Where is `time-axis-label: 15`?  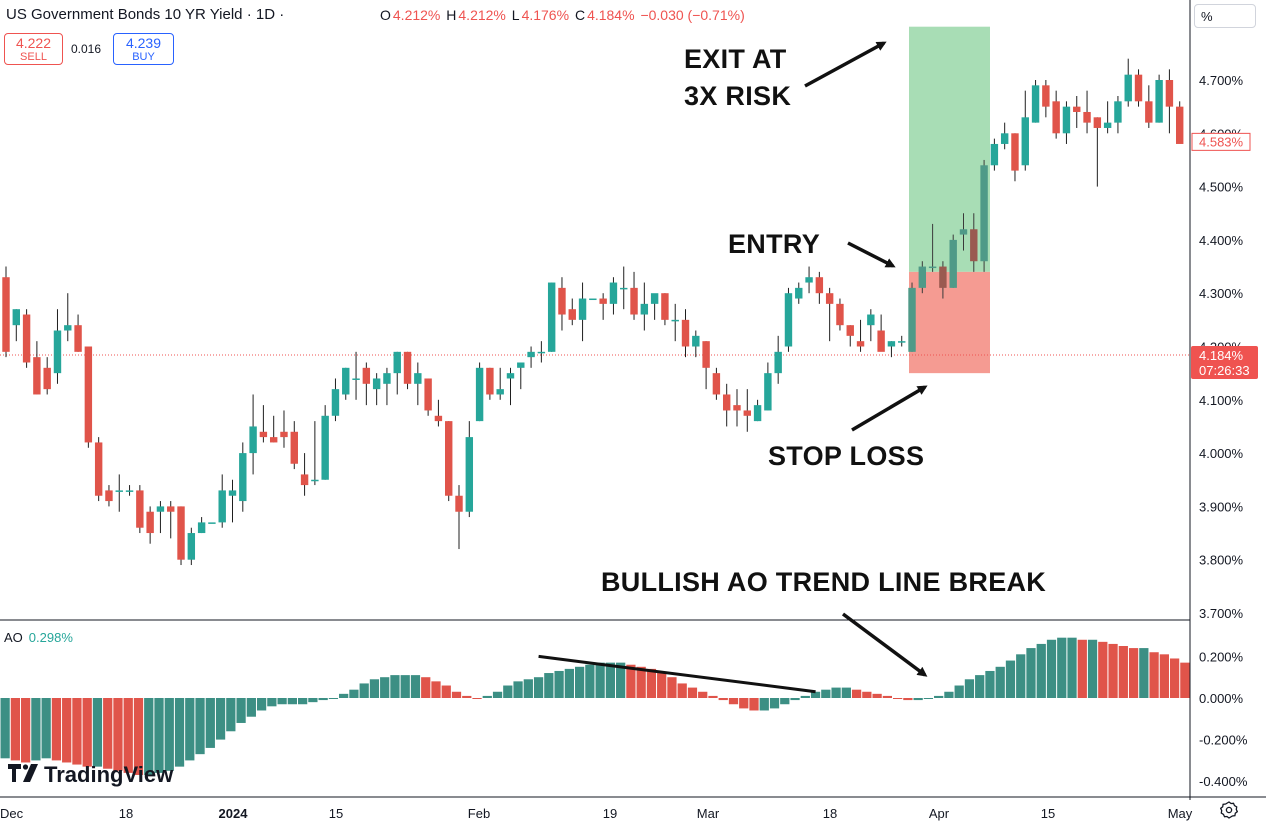 time-axis-label: 15 is located at coordinates (1048, 813).